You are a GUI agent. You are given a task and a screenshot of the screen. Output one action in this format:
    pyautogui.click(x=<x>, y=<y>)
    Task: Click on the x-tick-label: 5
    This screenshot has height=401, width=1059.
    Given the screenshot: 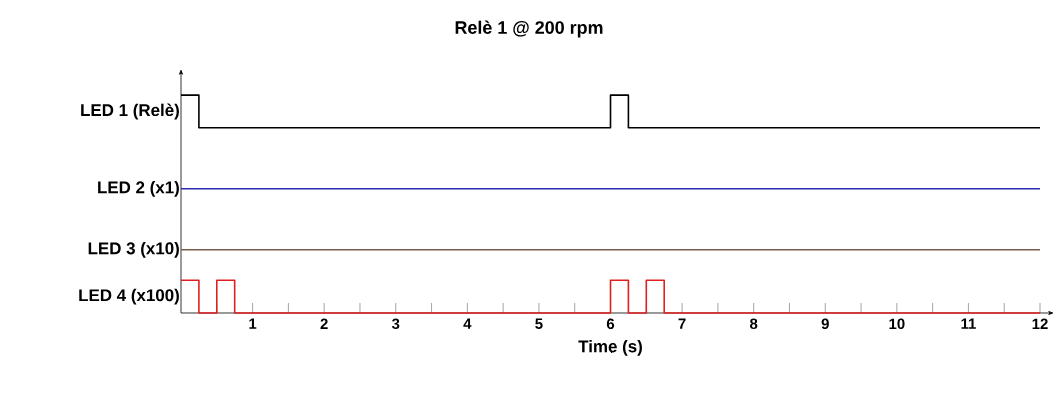 What is the action you would take?
    pyautogui.click(x=539, y=323)
    